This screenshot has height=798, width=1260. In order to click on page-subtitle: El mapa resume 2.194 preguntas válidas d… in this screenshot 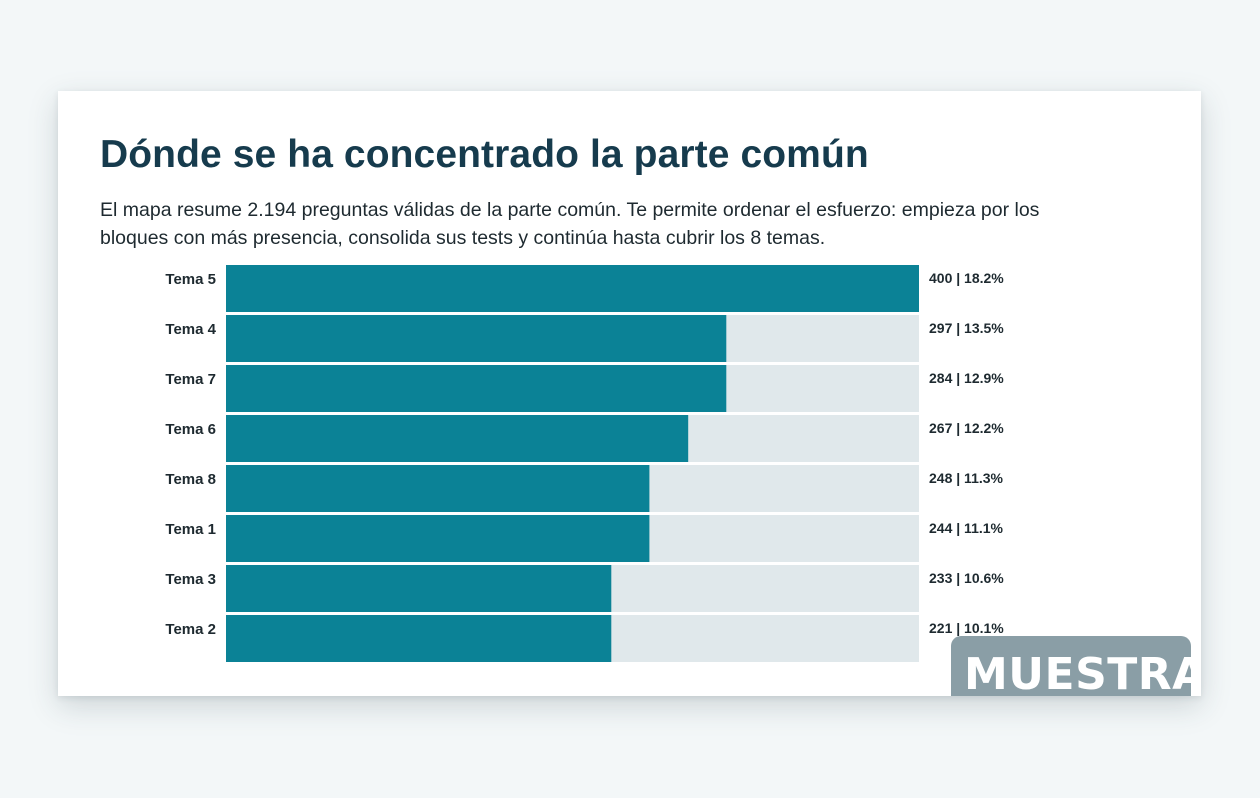, I will do `click(570, 224)`.